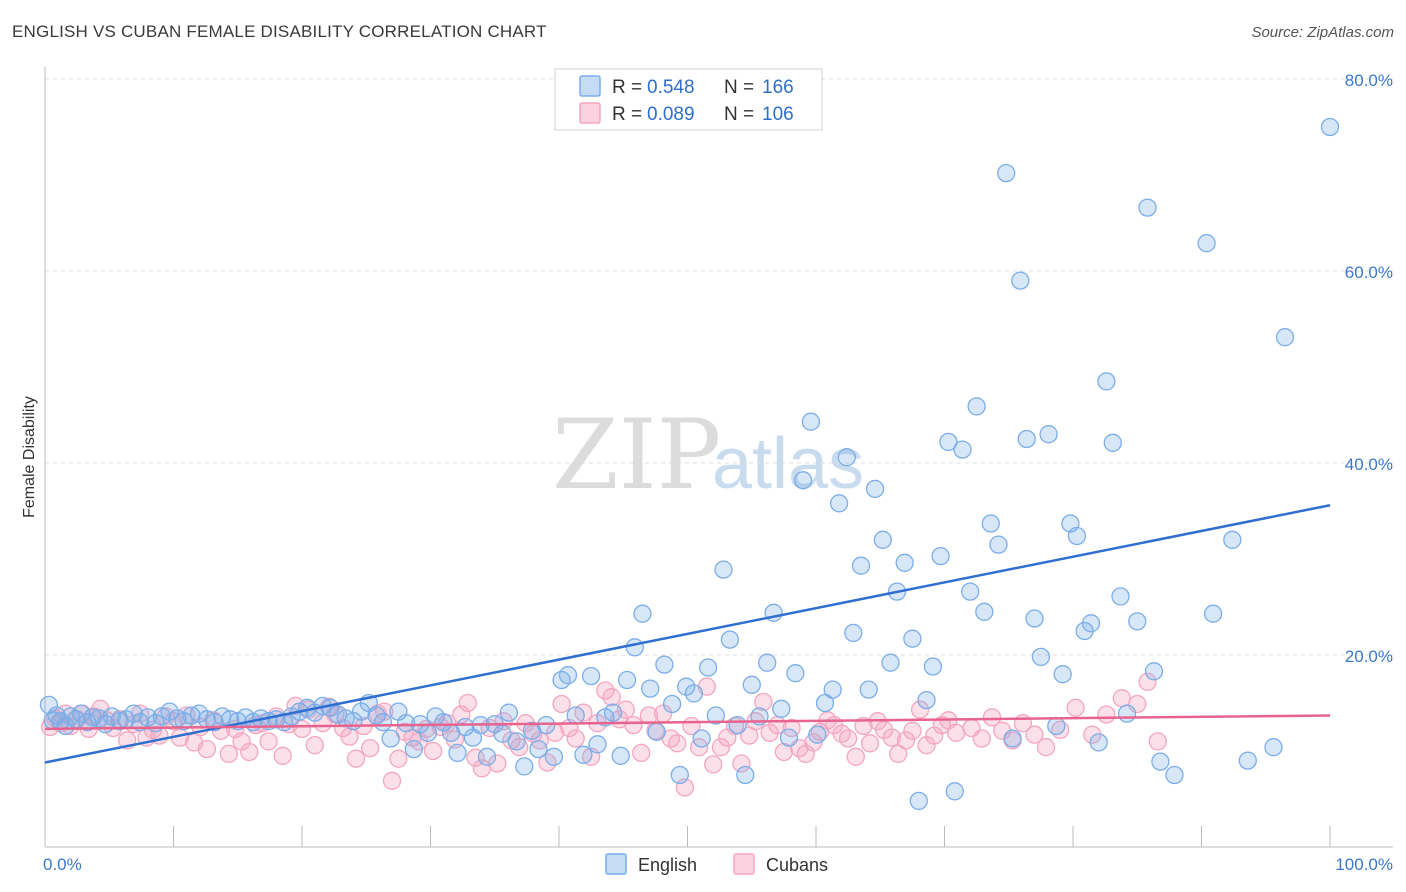  I want to click on legend-n-label-cubans: N =, so click(739, 114).